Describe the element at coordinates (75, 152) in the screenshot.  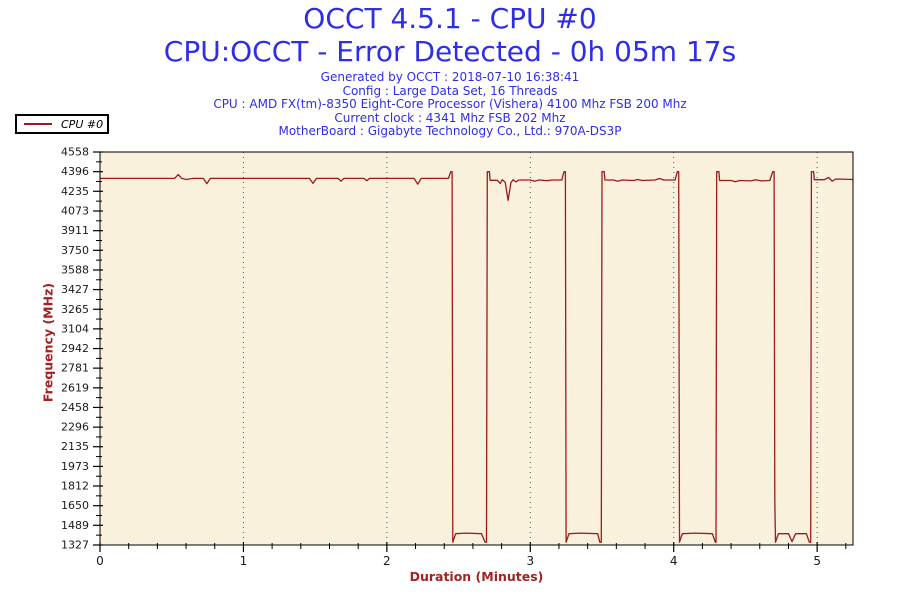
I see `y-tick-label: 4558` at that location.